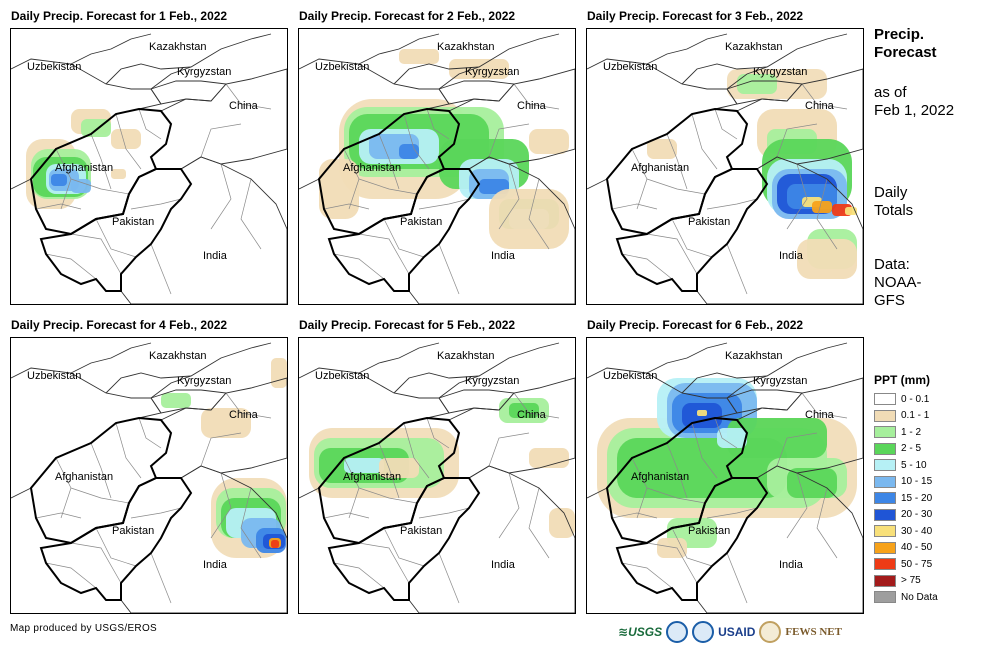 The image size is (983, 649). What do you see at coordinates (905, 44) in the screenshot?
I see `side-title: Precip. Forecast` at bounding box center [905, 44].